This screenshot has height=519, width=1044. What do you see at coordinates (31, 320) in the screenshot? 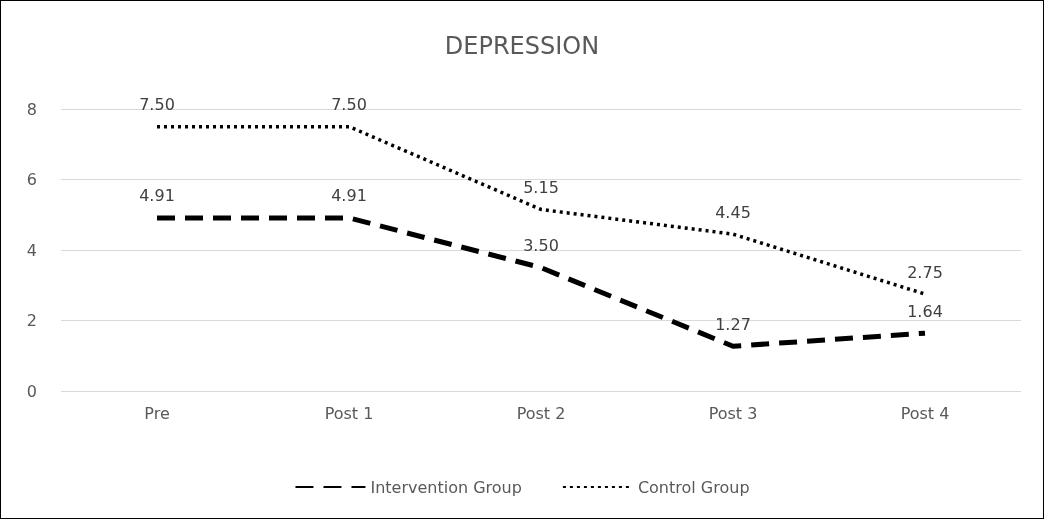
I see `y-tick-label: 2` at bounding box center [31, 320].